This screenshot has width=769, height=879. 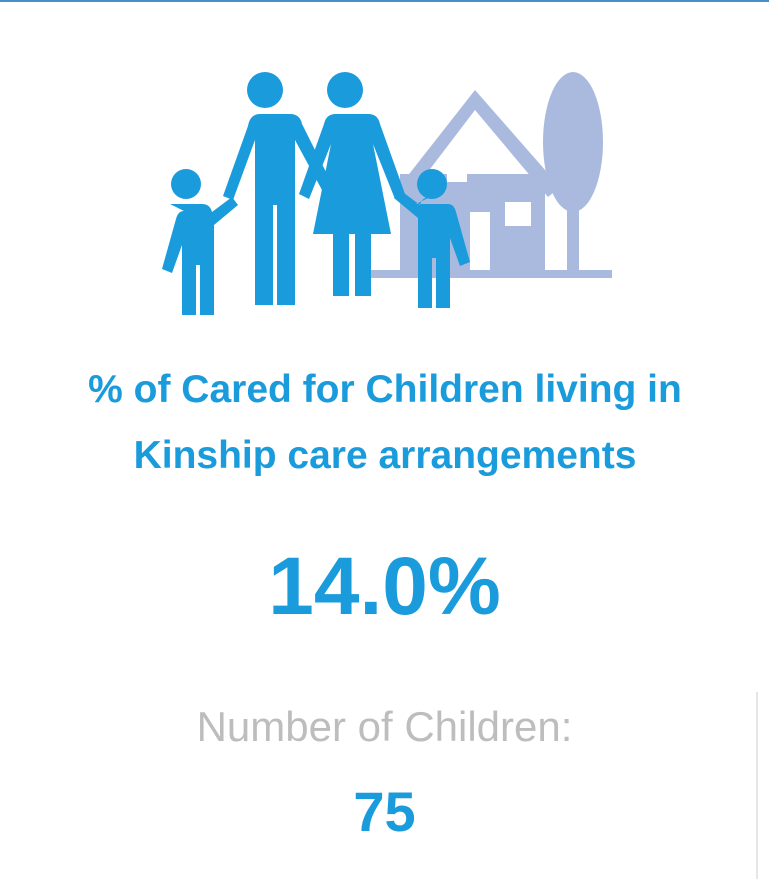 What do you see at coordinates (384, 811) in the screenshot?
I see `count-value: 75` at bounding box center [384, 811].